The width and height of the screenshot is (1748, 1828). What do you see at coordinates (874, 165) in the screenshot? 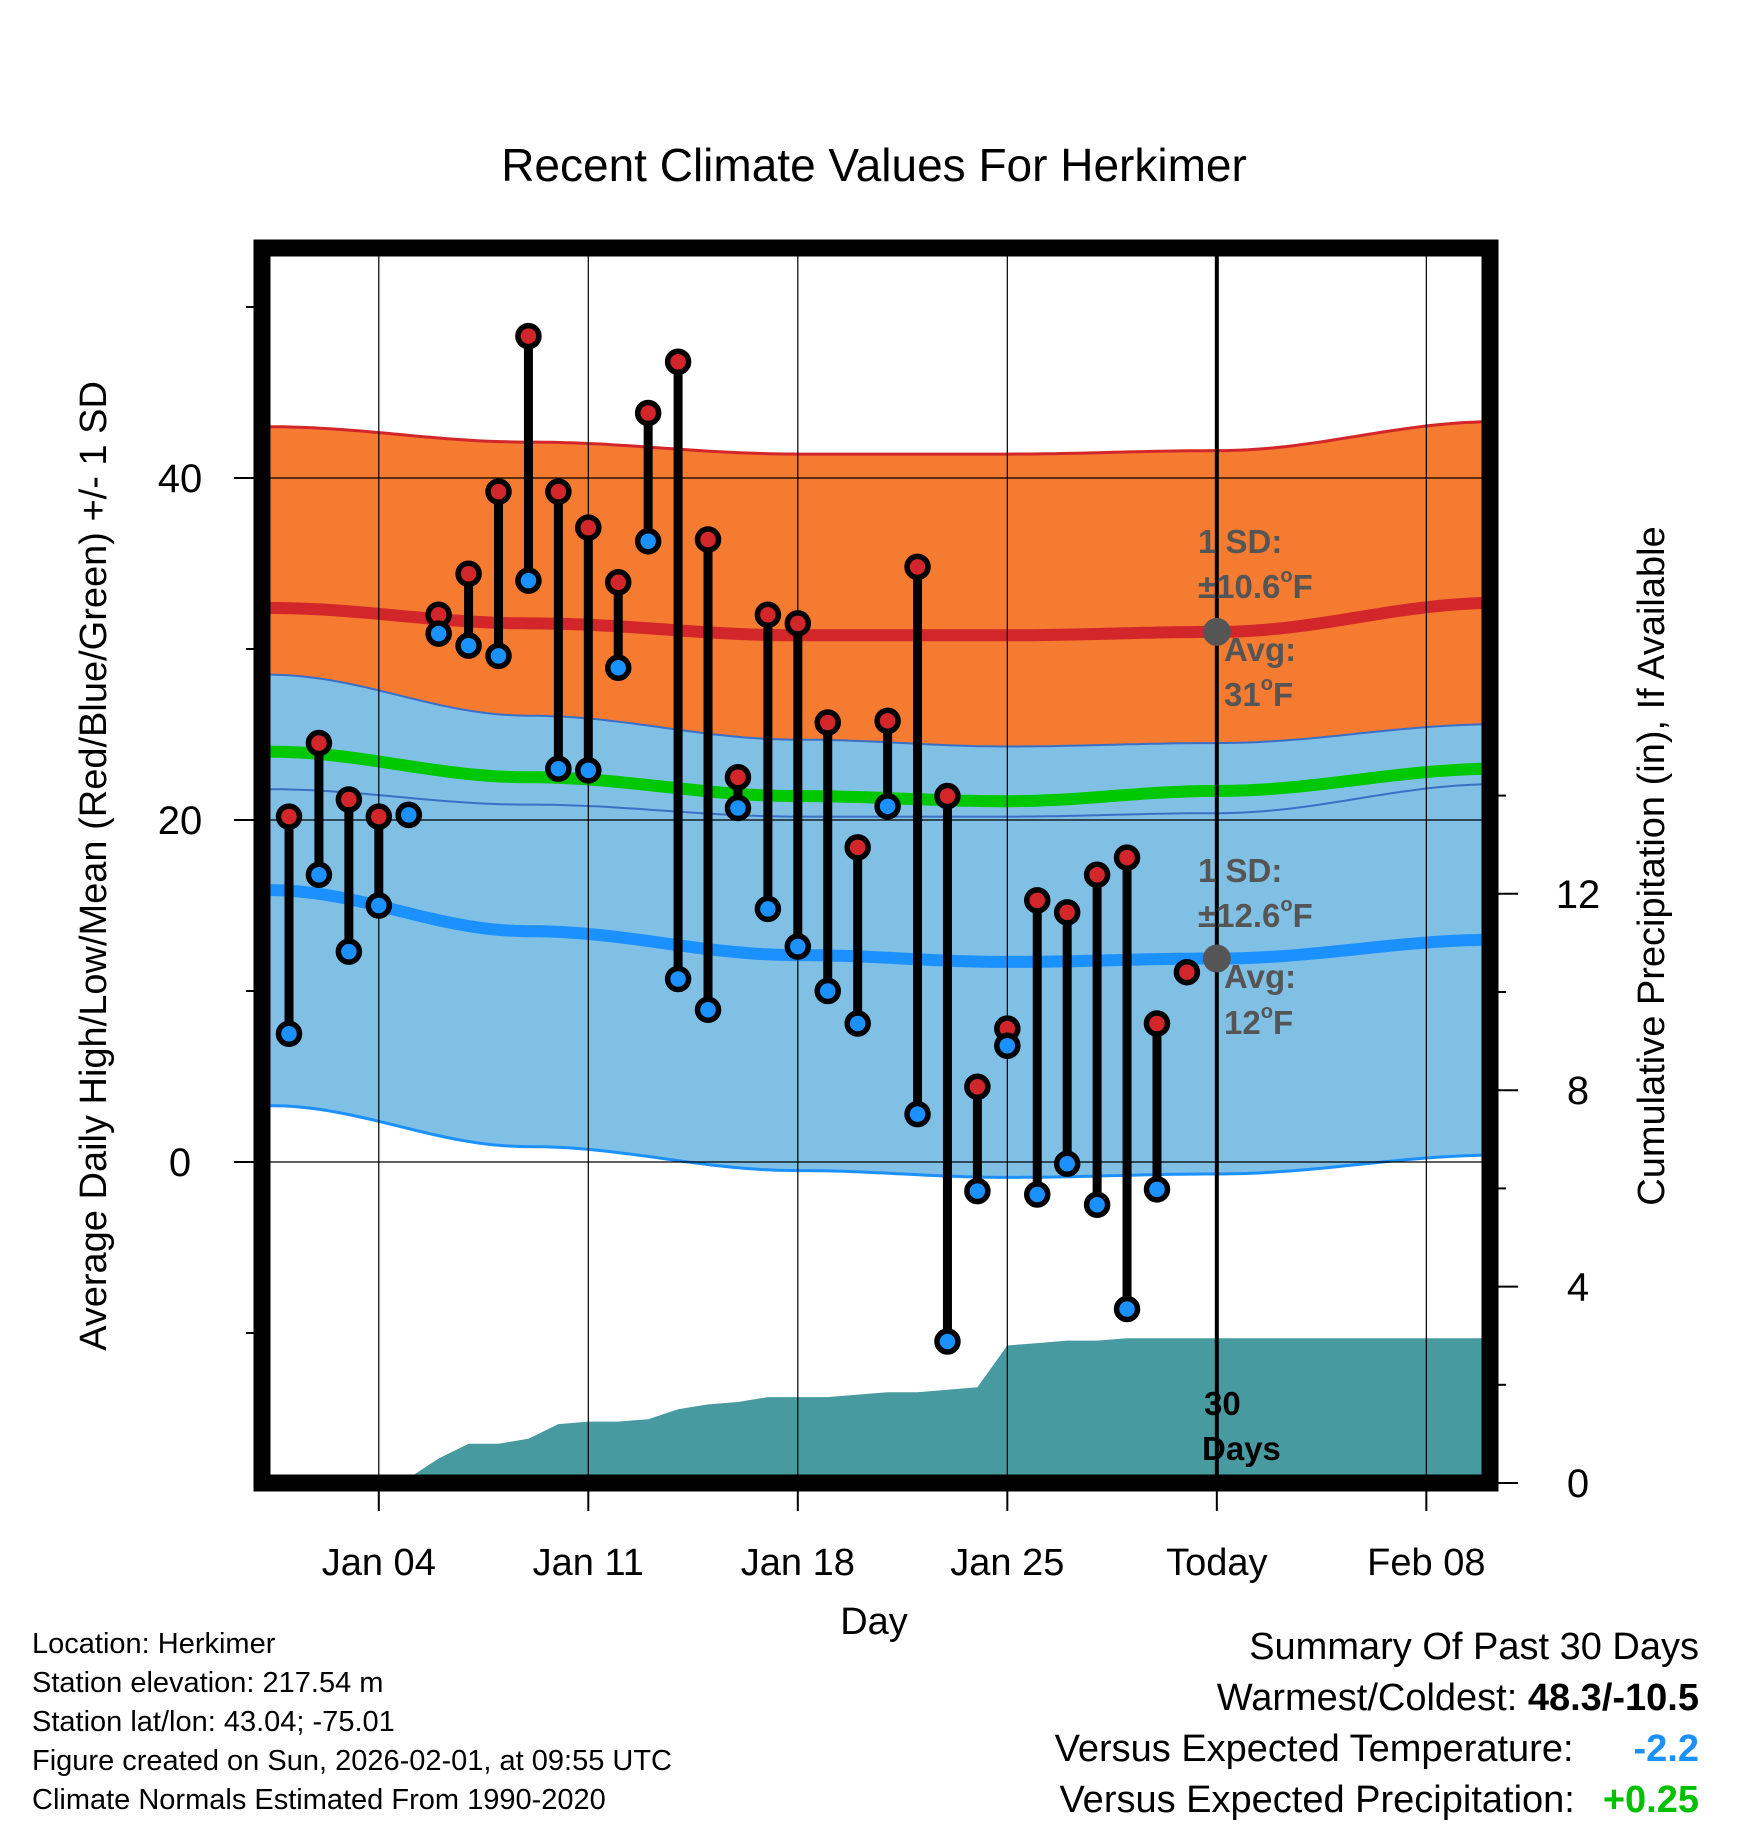
I see `chart-title: Recent Climate Values For Herkimer` at bounding box center [874, 165].